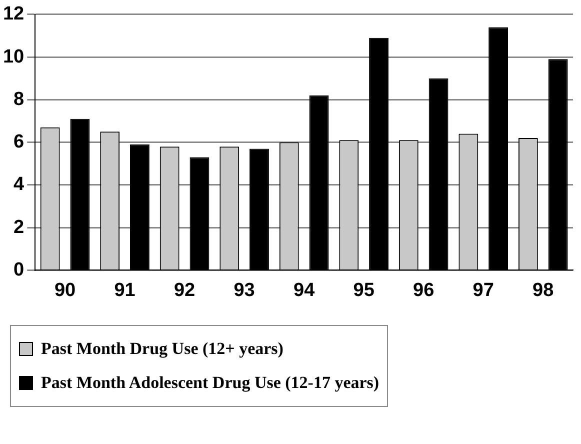 Image resolution: width=581 pixels, height=444 pixels. Describe the element at coordinates (185, 290) in the screenshot. I see `x-tick-label: 92` at that location.